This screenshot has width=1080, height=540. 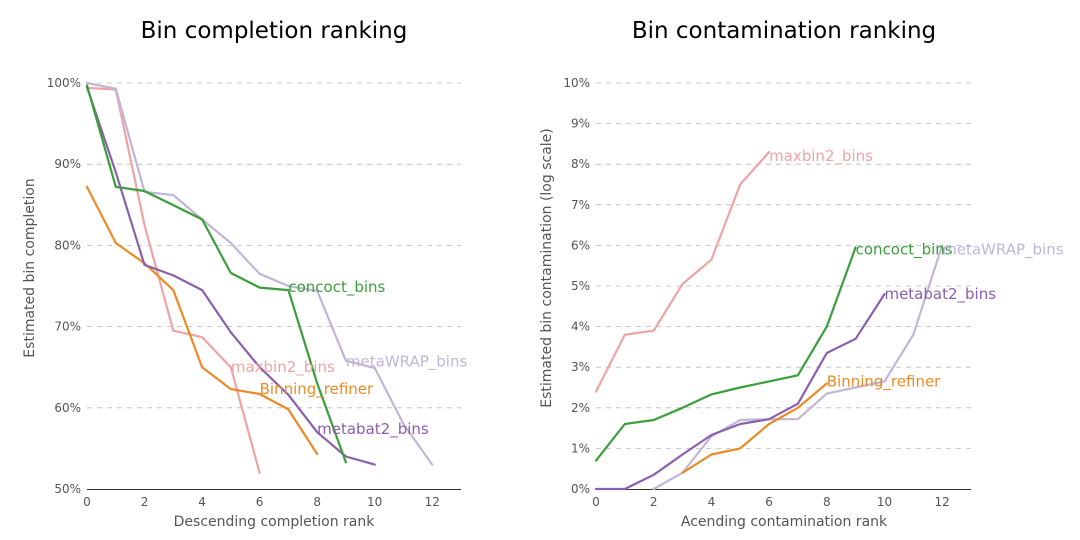 I want to click on chart1-x-tick-label: 0, so click(x=87, y=502).